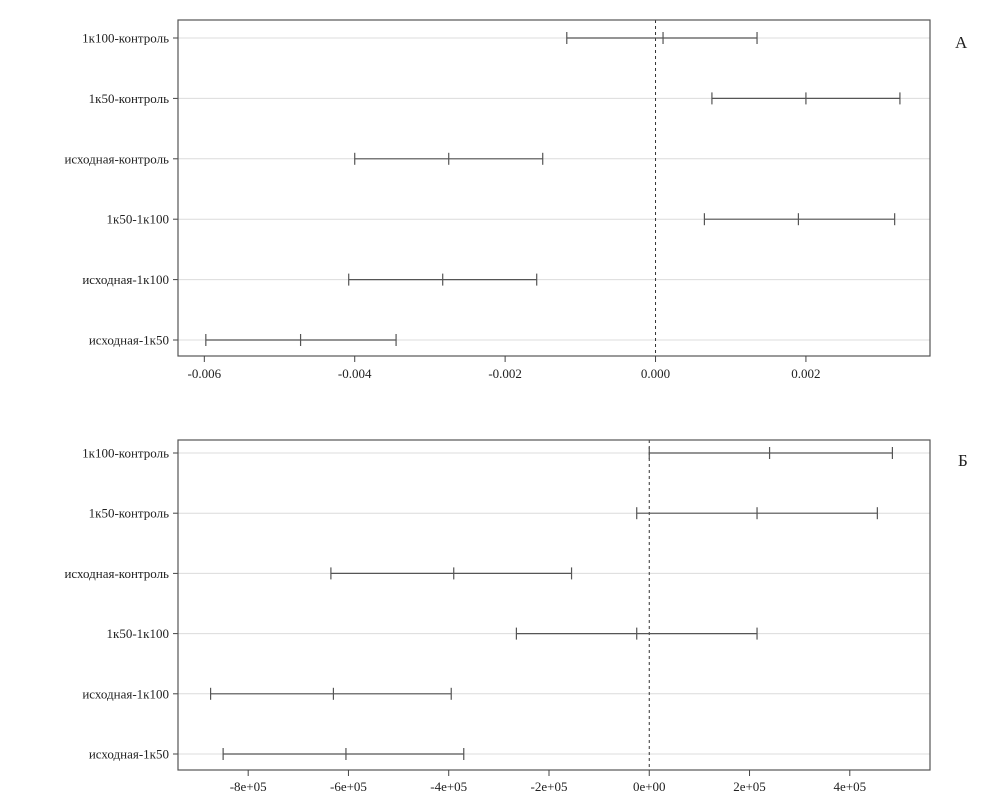  What do you see at coordinates (749, 786) in the screenshot?
I see `x-tick-label: 2e+05` at bounding box center [749, 786].